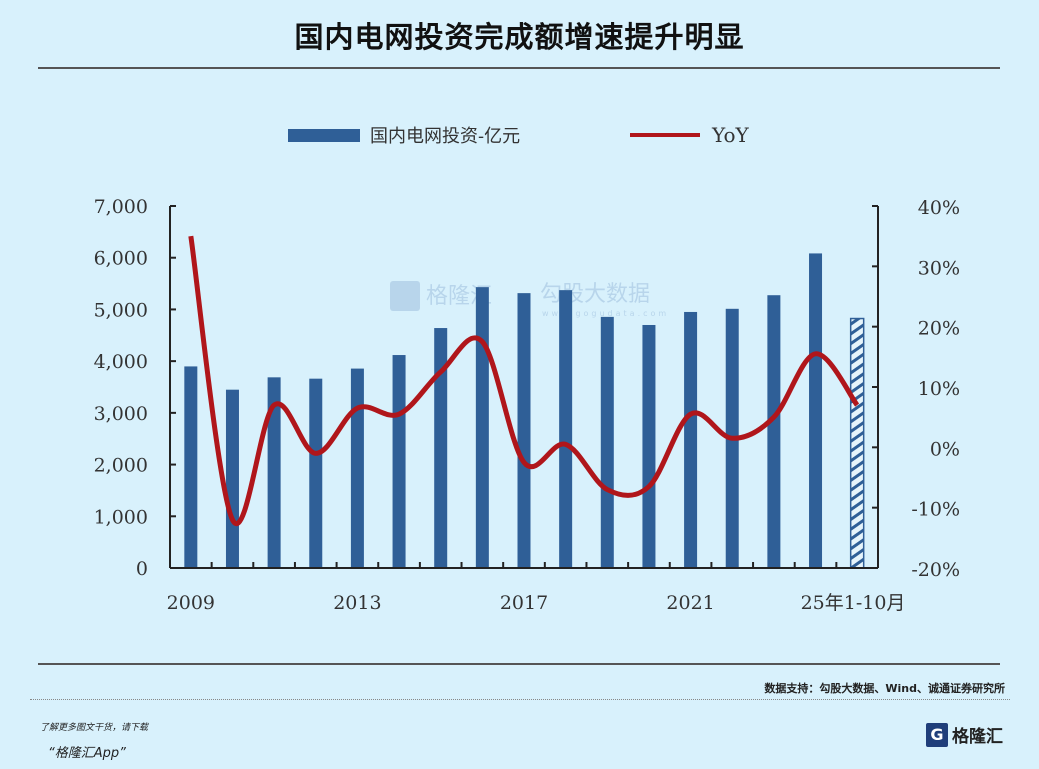  Describe the element at coordinates (94, 728) in the screenshot. I see `download-prompt: 了解更多图文干货，请下载` at that location.